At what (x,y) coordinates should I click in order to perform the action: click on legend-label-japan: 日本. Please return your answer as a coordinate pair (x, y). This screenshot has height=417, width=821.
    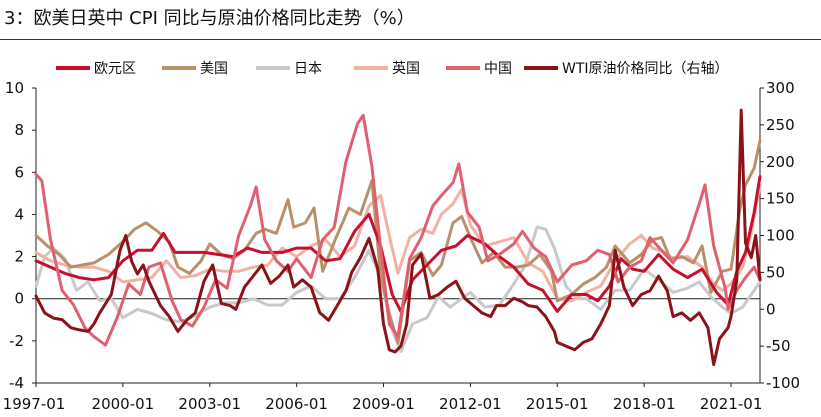
    Looking at the image, I should click on (308, 69).